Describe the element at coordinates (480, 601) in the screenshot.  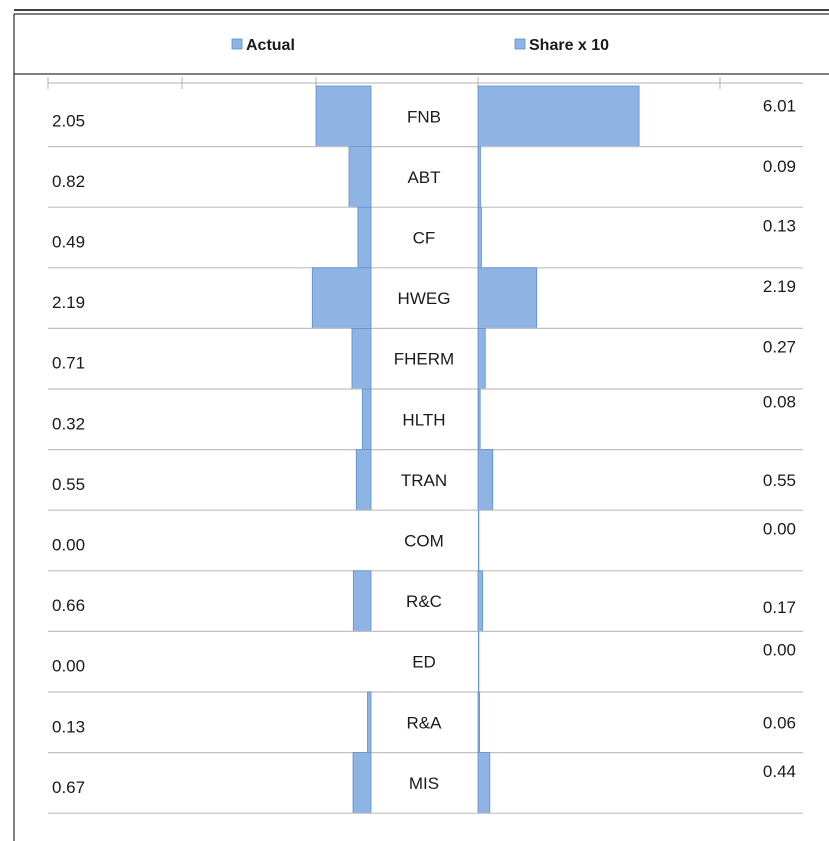
I see `bar-share-r-c` at that location.